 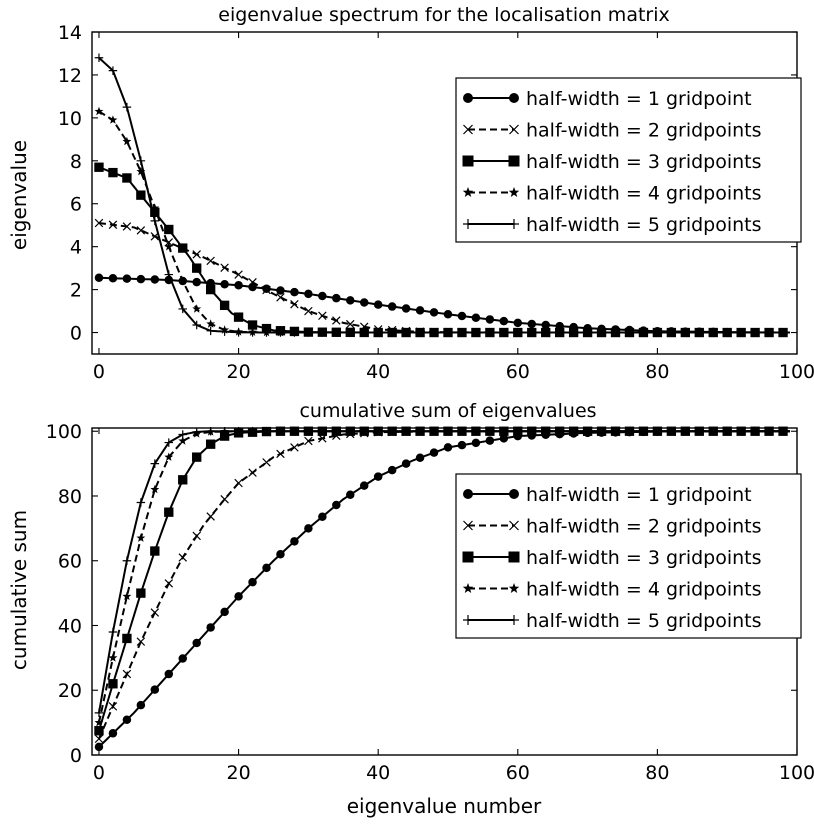 I want to click on cumulative-xtick-label: 20, so click(x=238, y=773).